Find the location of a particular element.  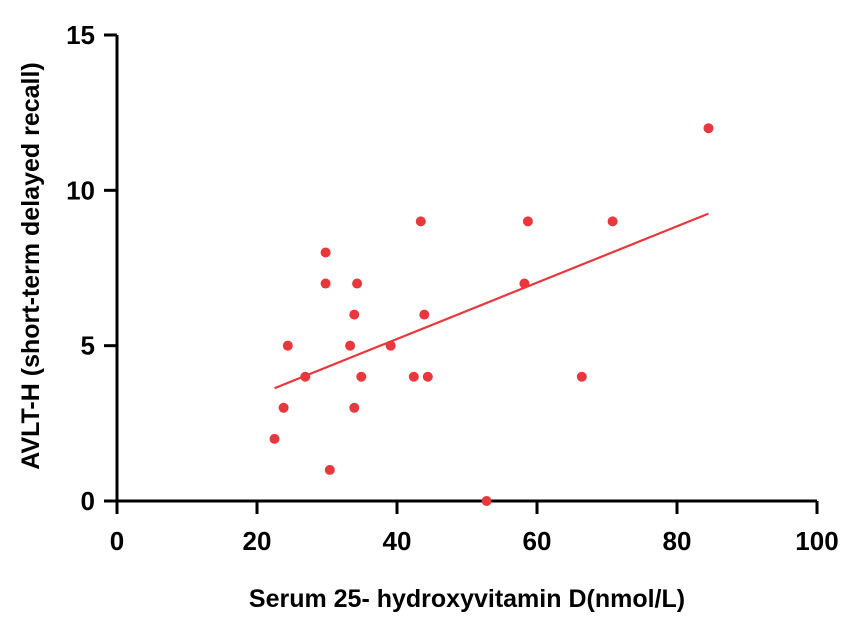

x-axis-title: Serum 25- hydroxyvitamin D(nmol/L) is located at coordinates (467, 599).